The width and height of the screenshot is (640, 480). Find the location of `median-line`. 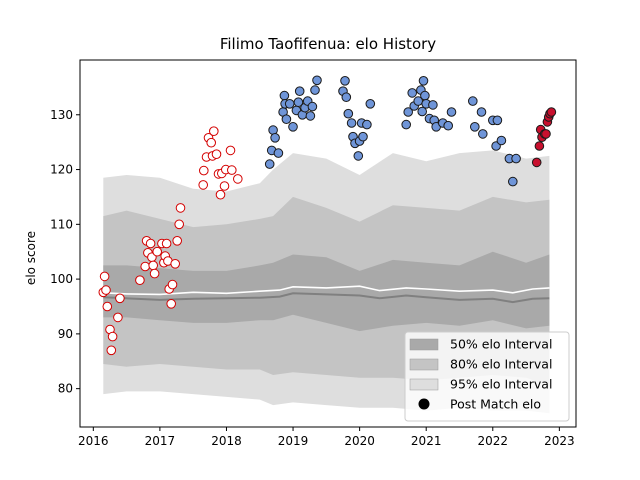

median-line is located at coordinates (326, 298).